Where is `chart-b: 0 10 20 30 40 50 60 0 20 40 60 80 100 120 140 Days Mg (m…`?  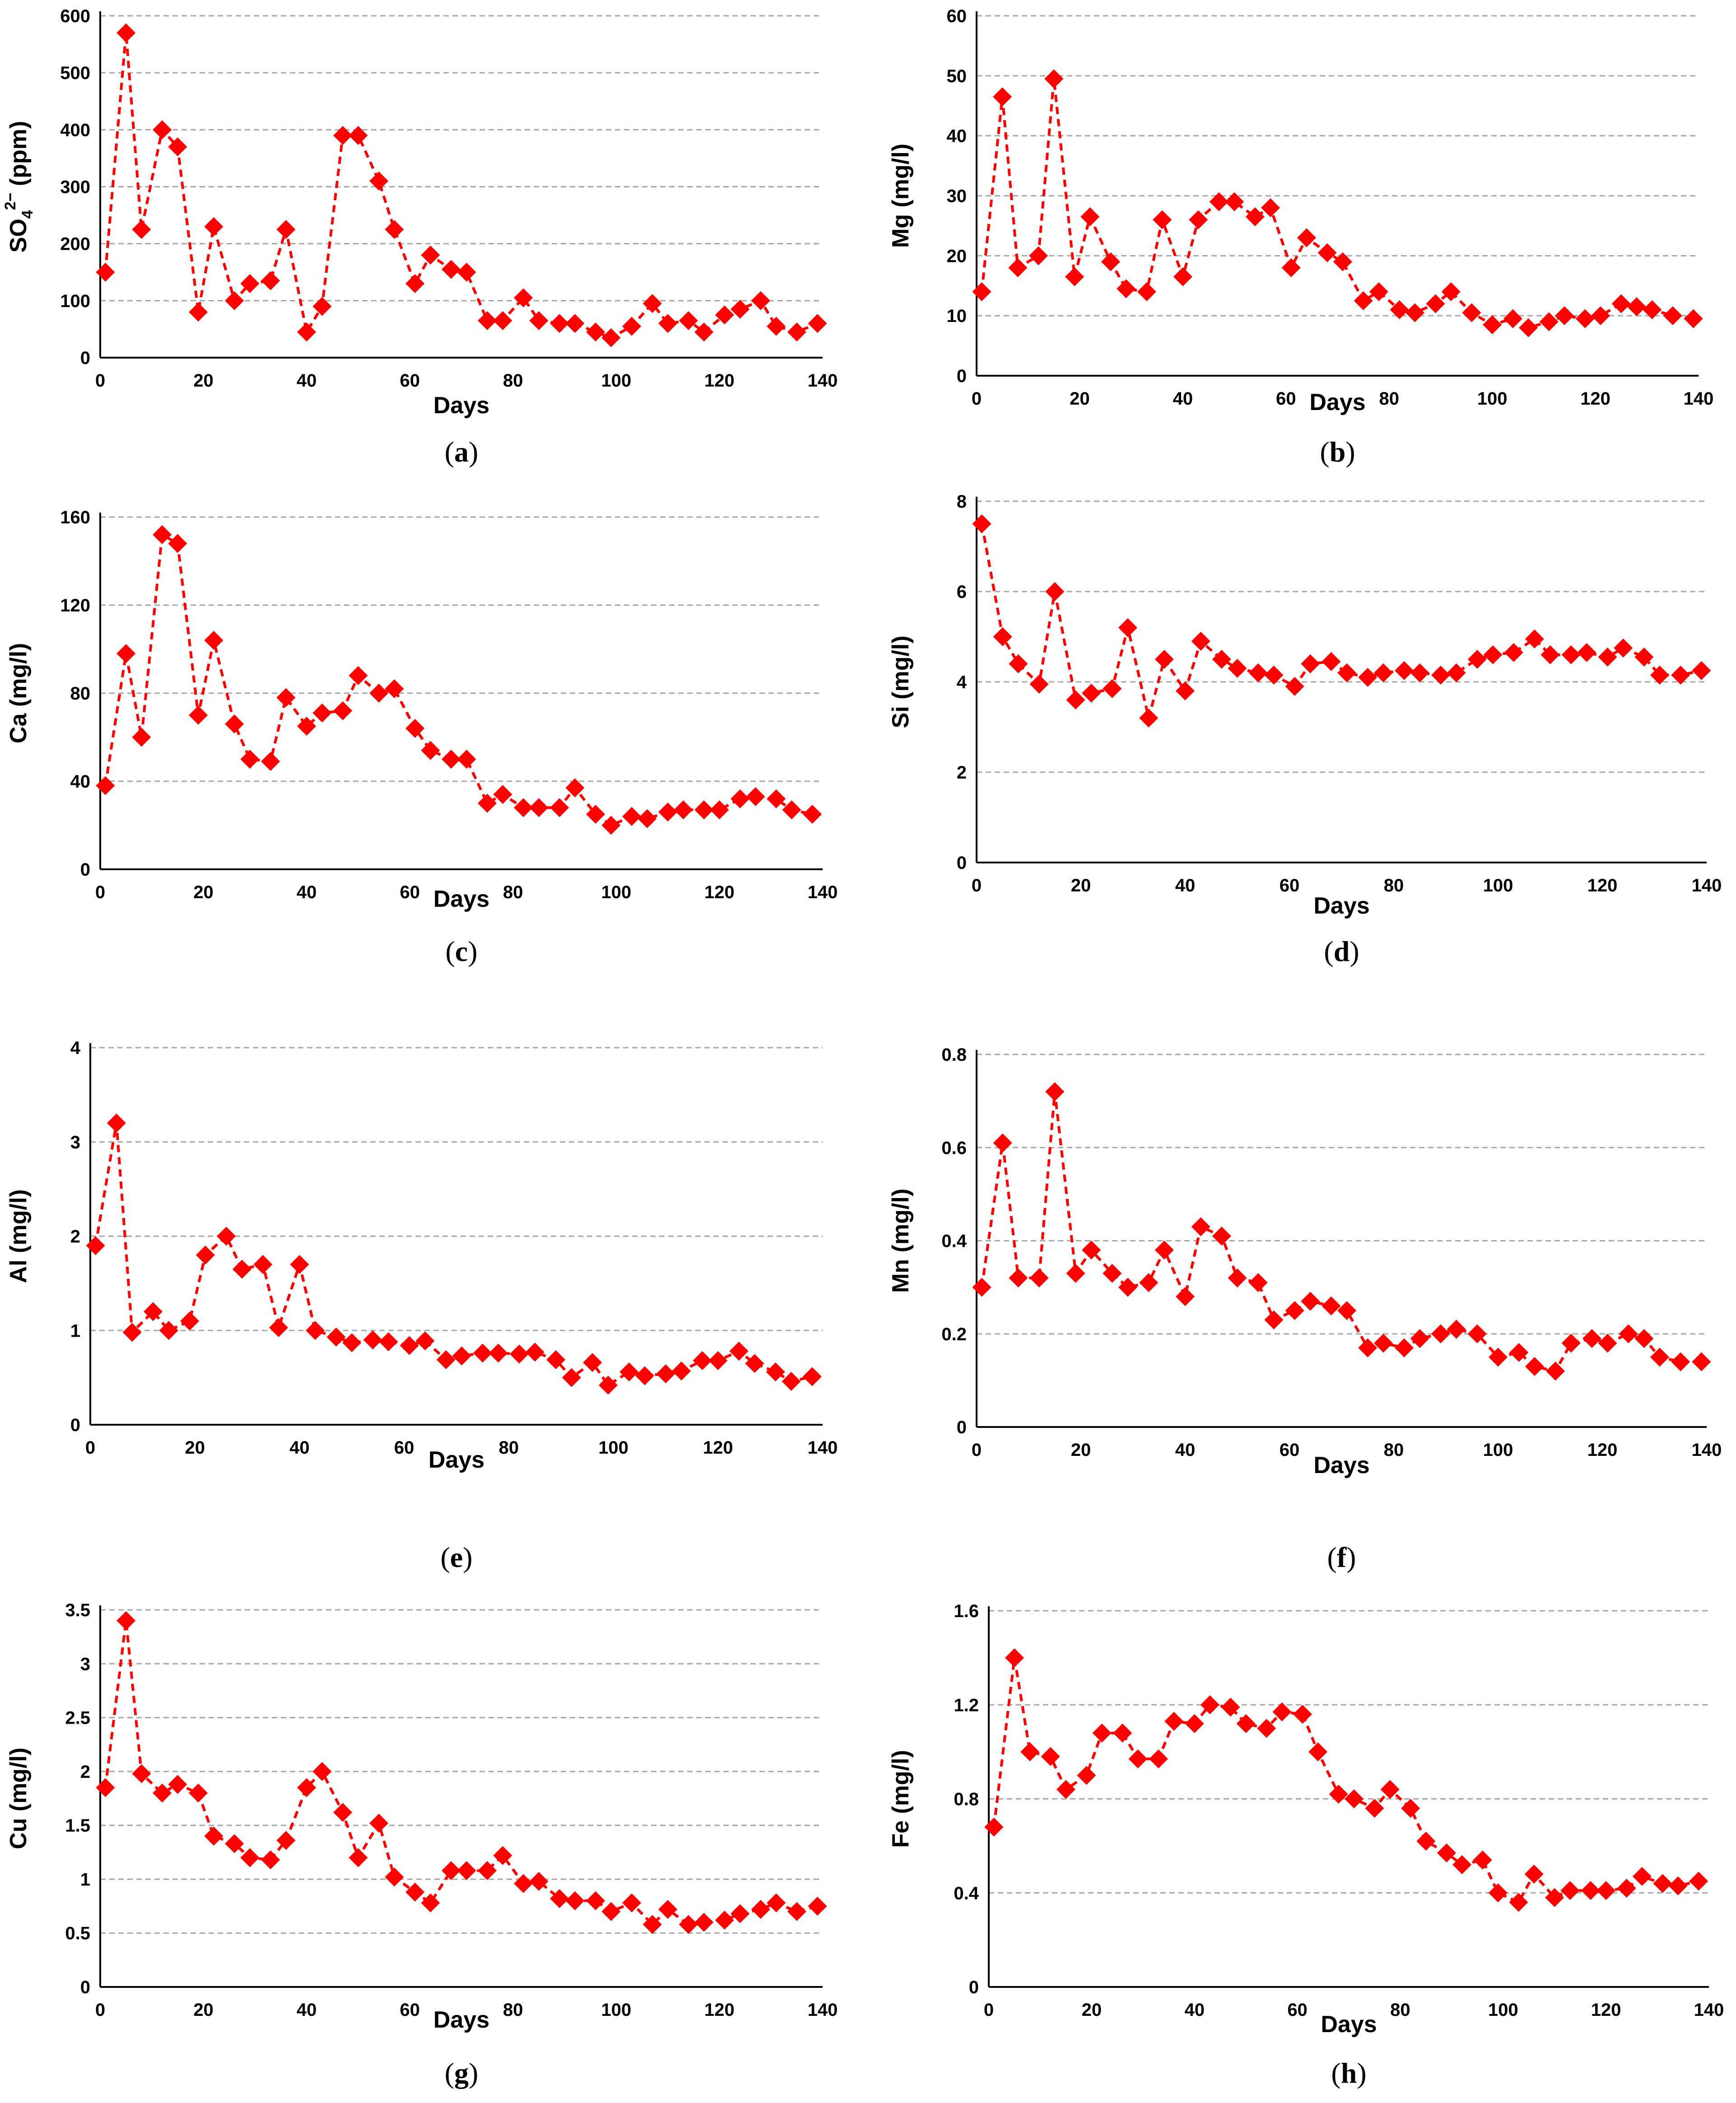
chart-b: 0 10 20 30 40 50 60 0 20 40 60 80 100 120 140 Days Mg (m… is located at coordinates (1300, 237).